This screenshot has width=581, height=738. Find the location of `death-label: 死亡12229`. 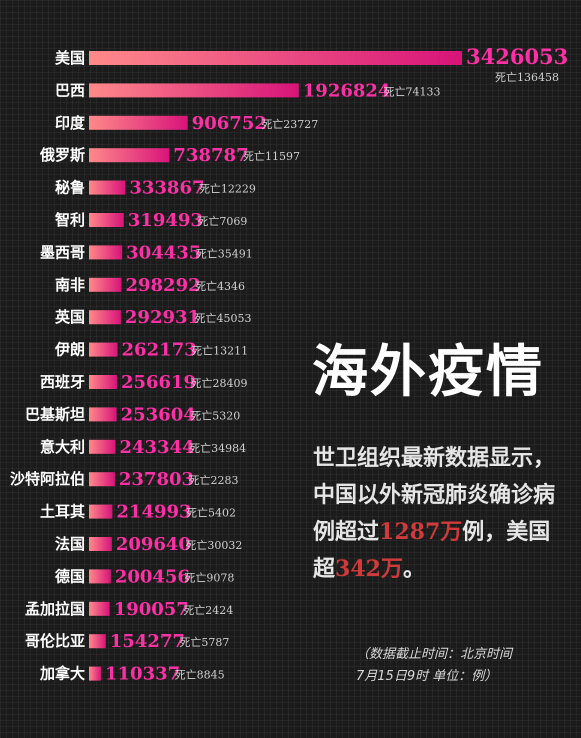

death-label: 死亡12229 is located at coordinates (227, 189).